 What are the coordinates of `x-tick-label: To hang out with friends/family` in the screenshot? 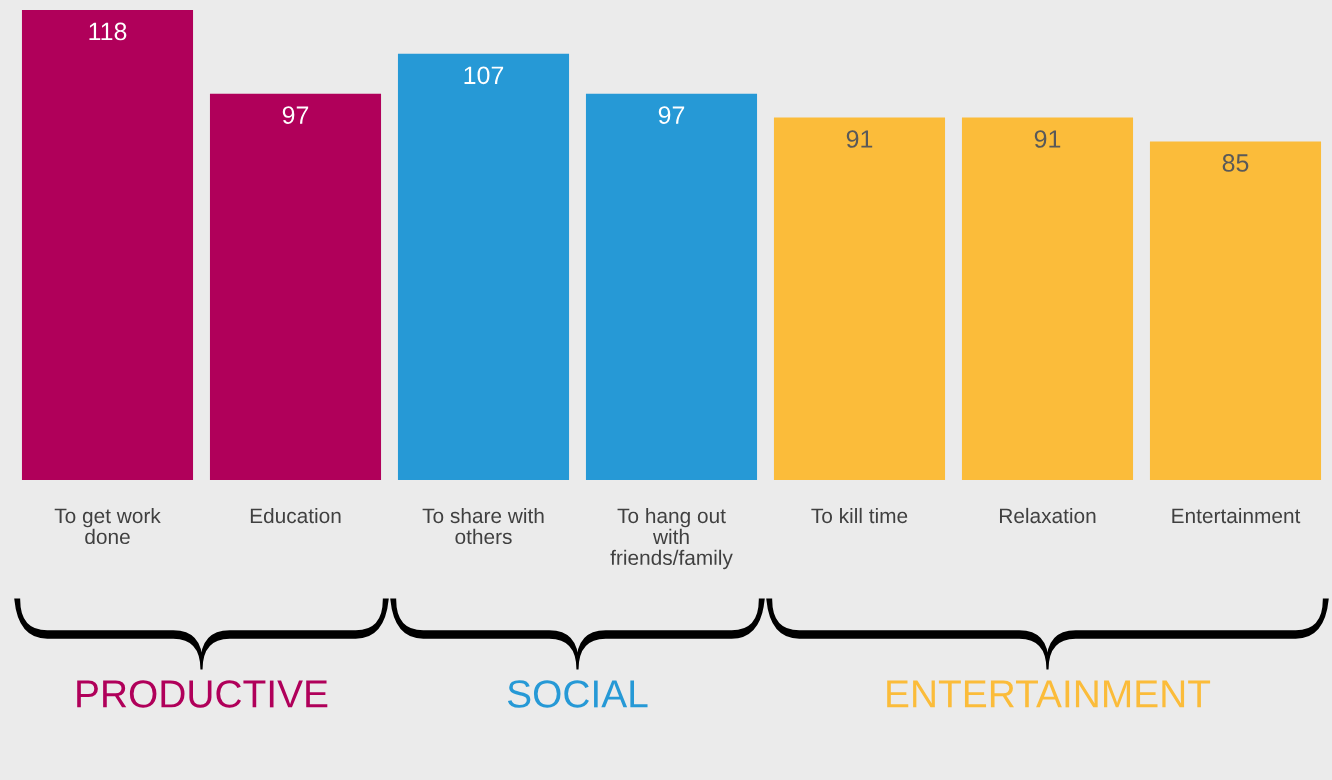 It's located at (671, 538).